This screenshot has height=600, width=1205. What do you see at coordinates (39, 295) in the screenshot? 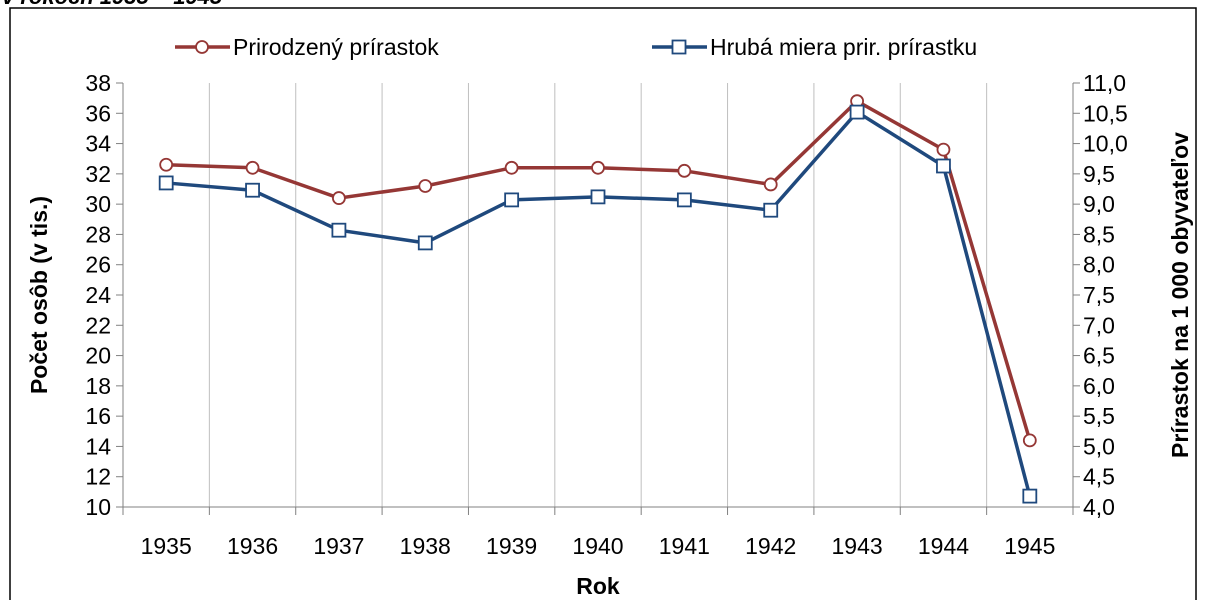
I see `y-axis-label: Počet osôb (v tis.)` at bounding box center [39, 295].